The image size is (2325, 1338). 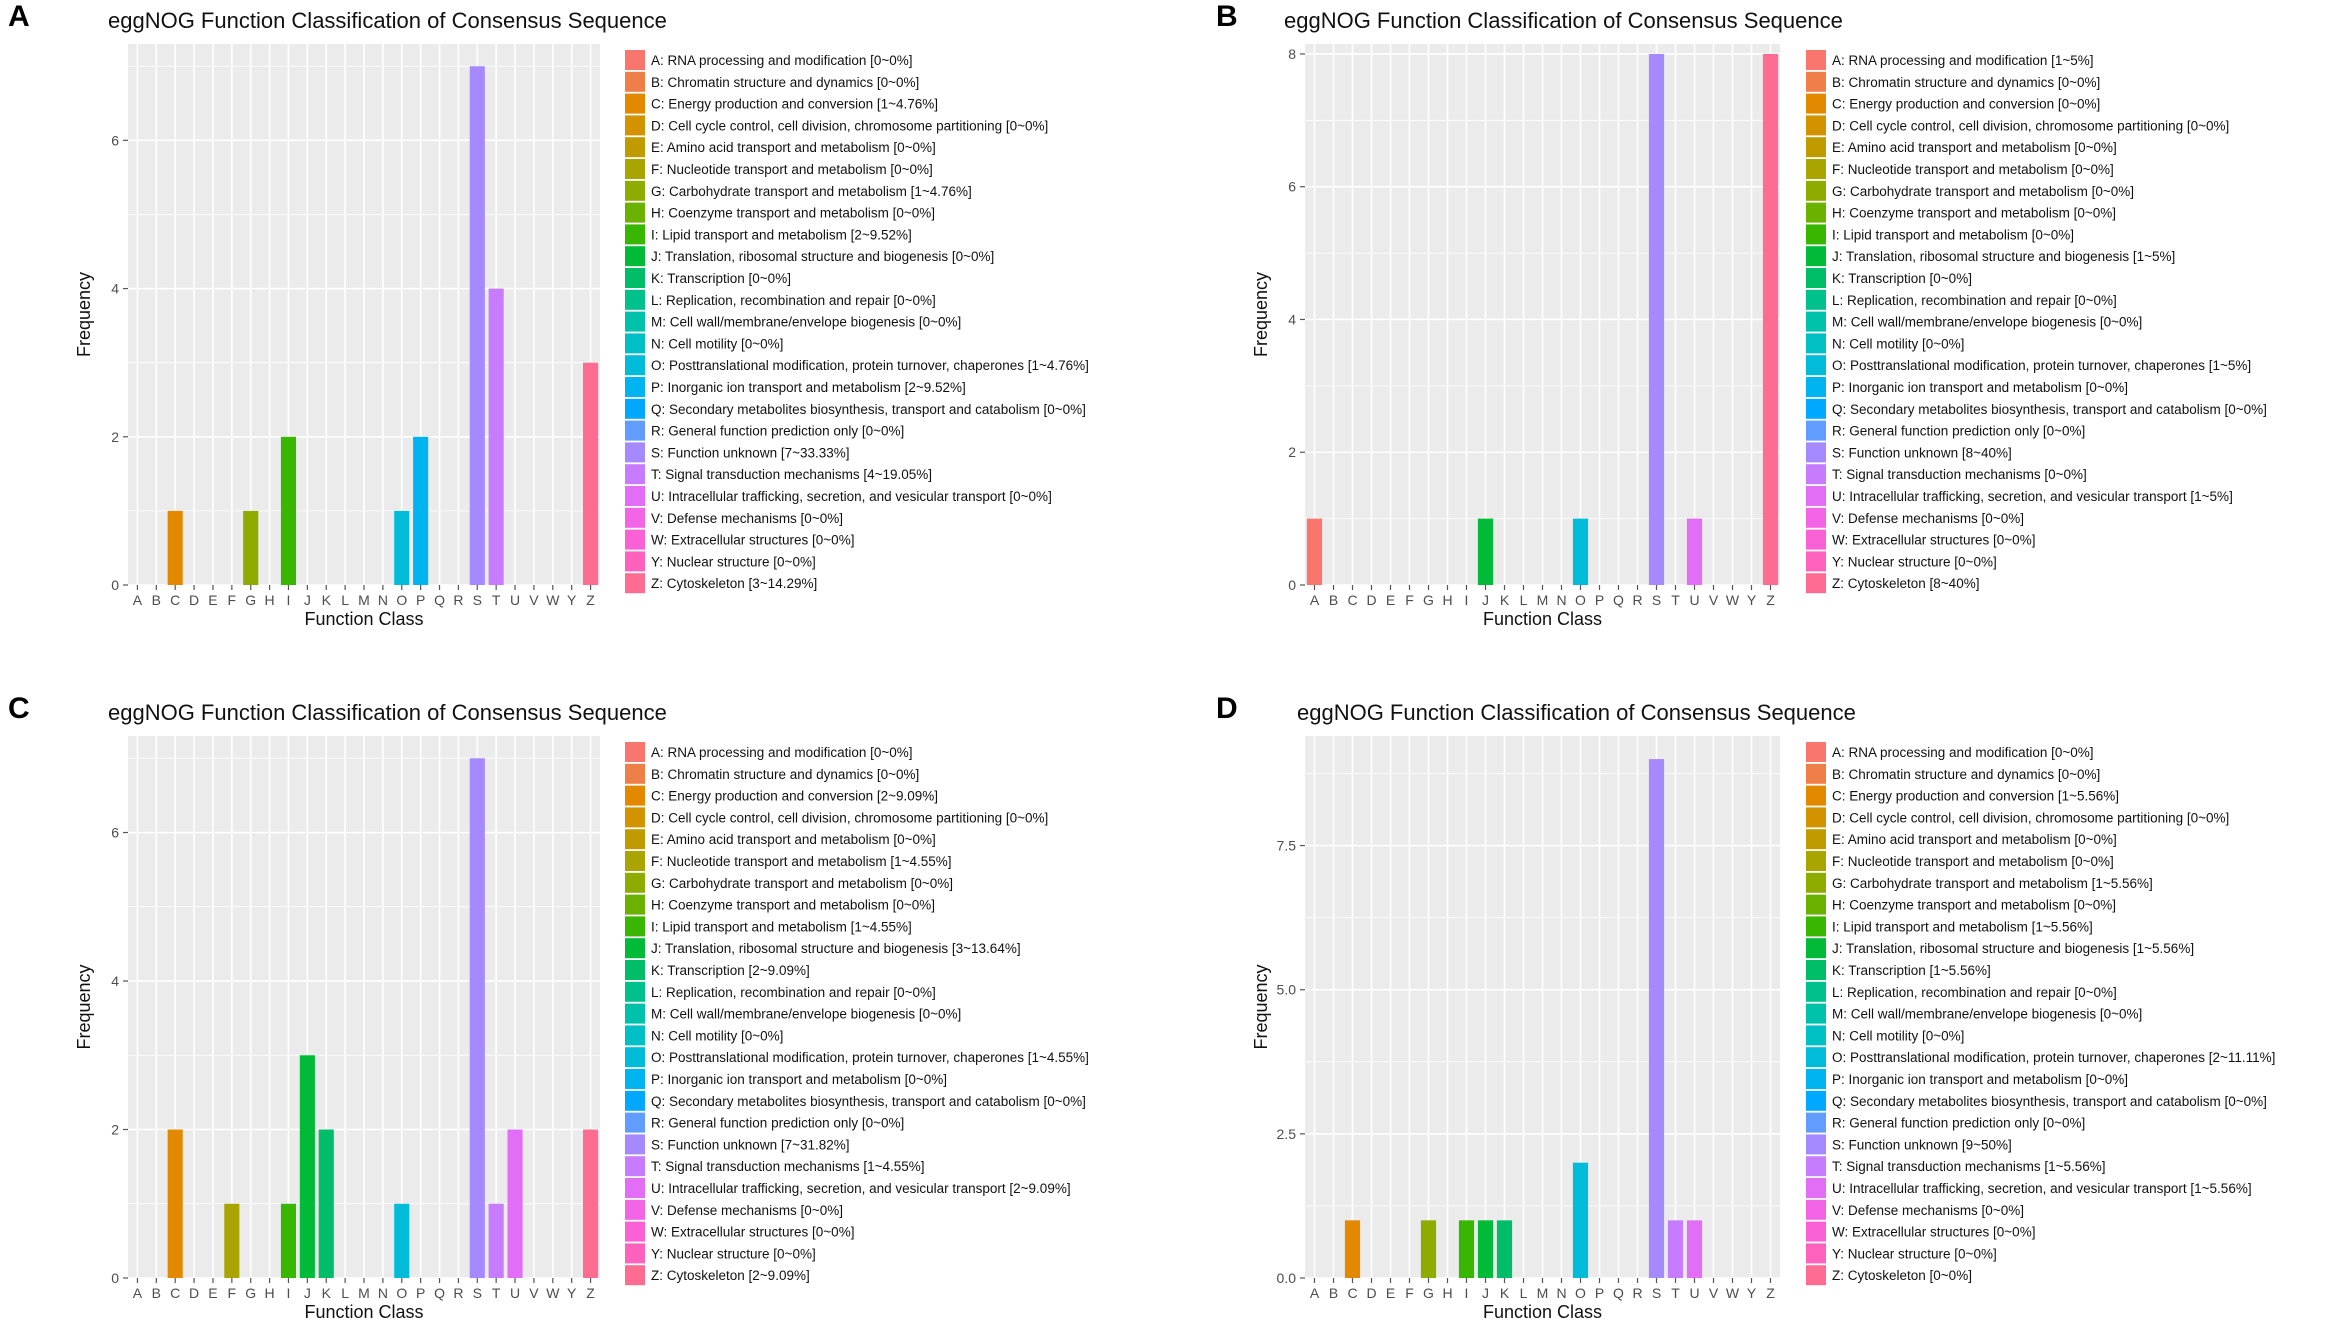 What do you see at coordinates (1675, 1249) in the screenshot?
I see `bar-t` at bounding box center [1675, 1249].